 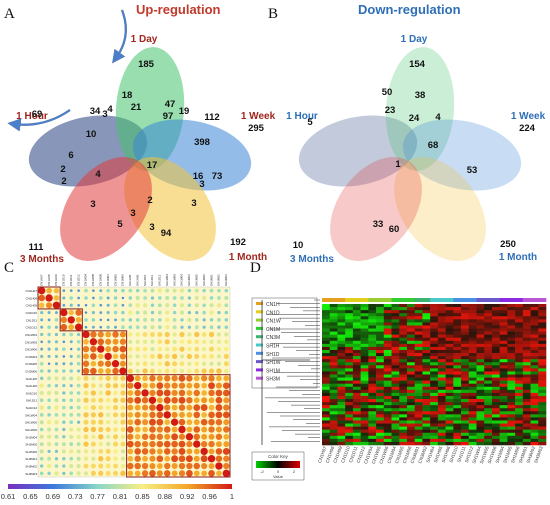 I want to click on legend-label: SH1D, so click(x=273, y=355).